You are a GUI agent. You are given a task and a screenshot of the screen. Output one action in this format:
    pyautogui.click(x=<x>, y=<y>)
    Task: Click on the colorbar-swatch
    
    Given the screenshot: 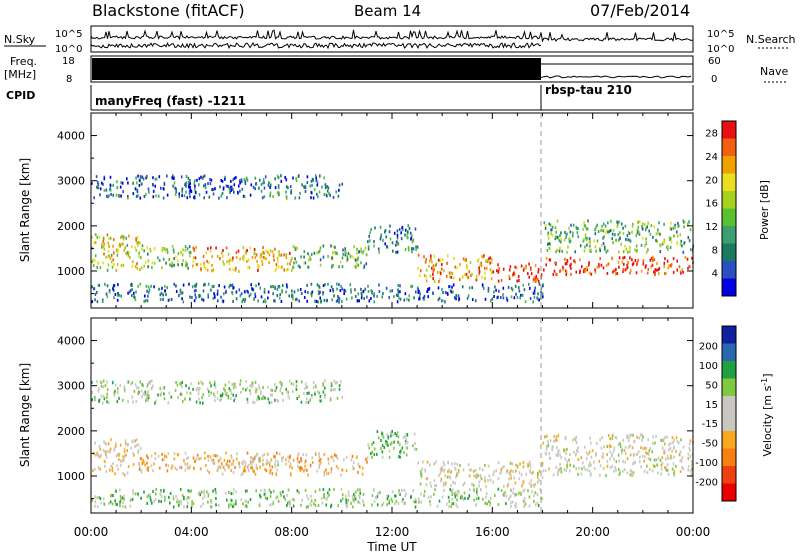 What is the action you would take?
    pyautogui.click(x=729, y=217)
    